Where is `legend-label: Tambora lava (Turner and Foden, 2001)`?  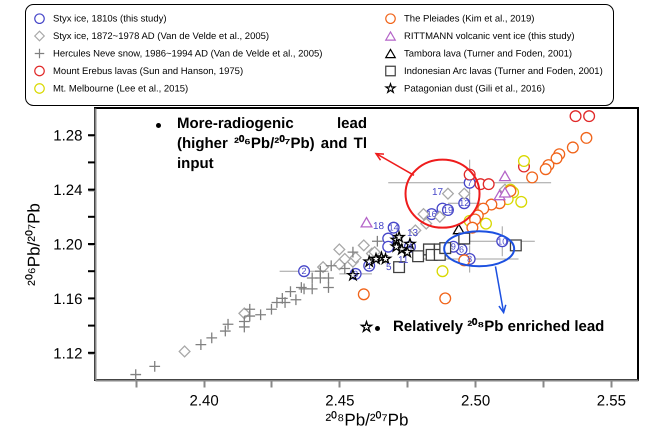 legend-label: Tambora lava (Turner and Foden, 2001) is located at coordinates (488, 54).